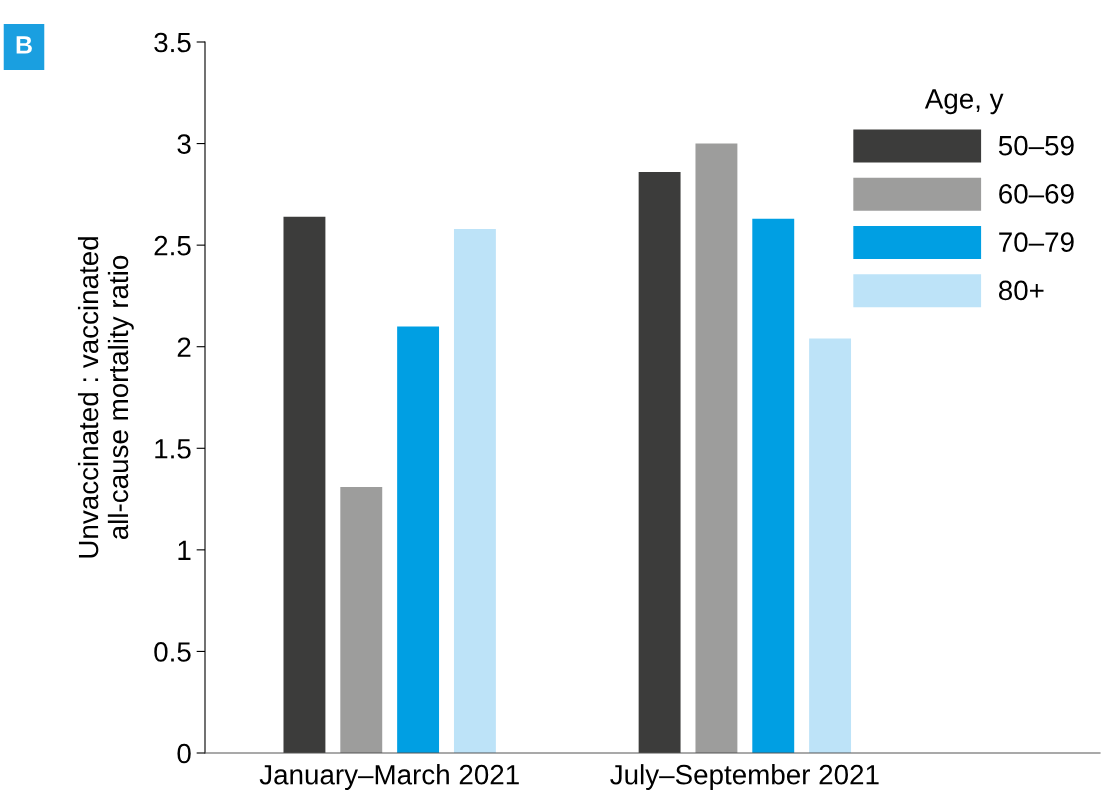  What do you see at coordinates (1036, 145) in the screenshot?
I see `legend-label: 50–59` at bounding box center [1036, 145].